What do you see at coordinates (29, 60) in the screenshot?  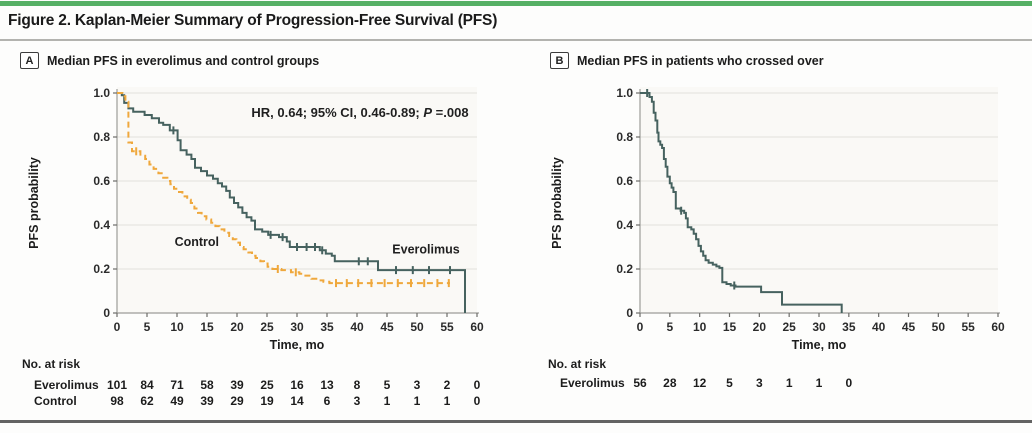 I see `panel-a-badge: A` at bounding box center [29, 60].